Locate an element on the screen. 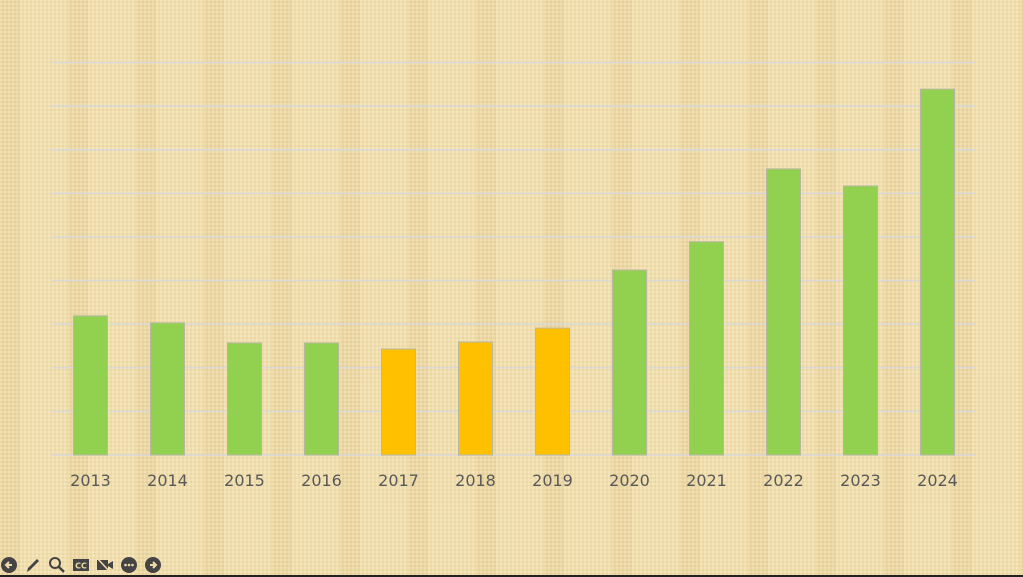  cc-label: CC is located at coordinates (81, 566).